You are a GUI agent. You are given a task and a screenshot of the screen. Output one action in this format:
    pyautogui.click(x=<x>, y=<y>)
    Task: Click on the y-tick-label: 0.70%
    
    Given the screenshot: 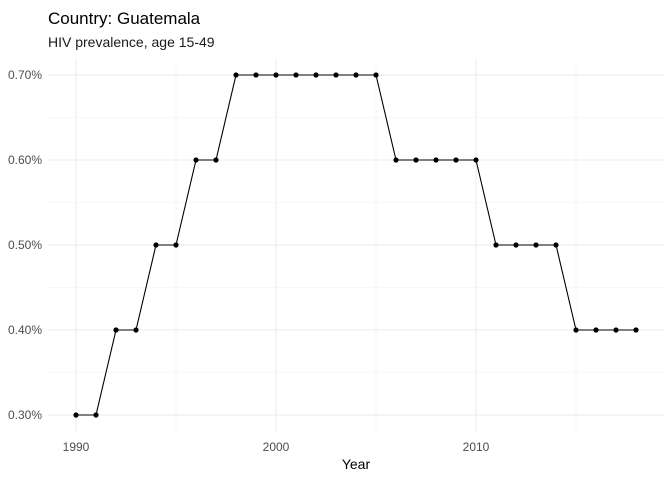 What is the action you would take?
    pyautogui.click(x=25, y=75)
    